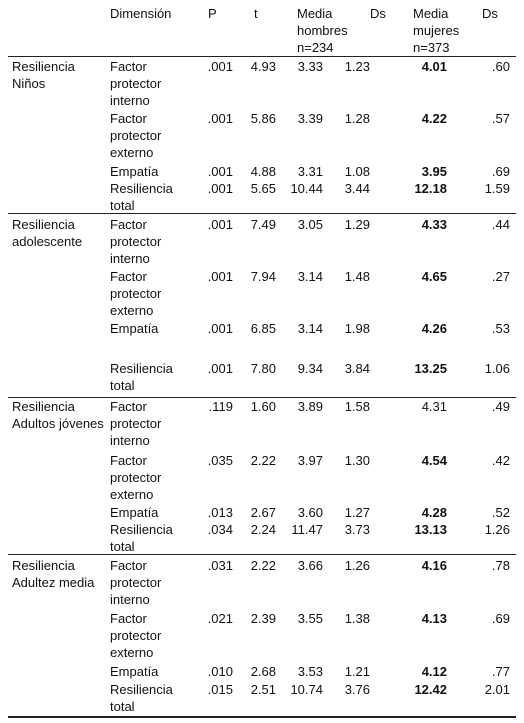  Describe the element at coordinates (434, 565) in the screenshot. I see `value-cell: 4.16` at that location.